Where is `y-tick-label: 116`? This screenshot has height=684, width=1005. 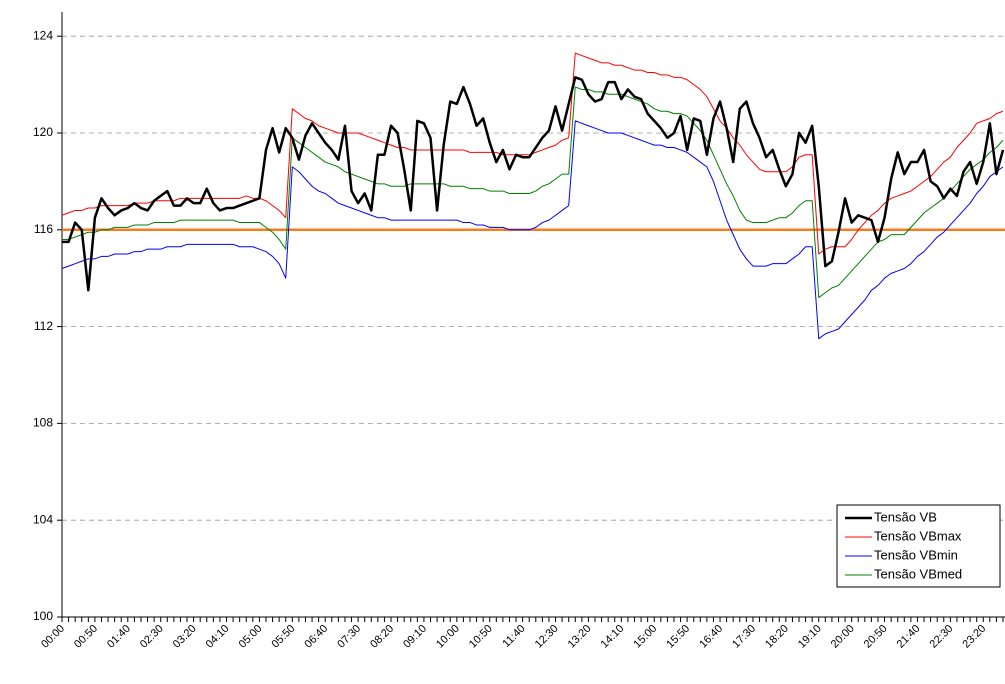
y-tick-label: 116 is located at coordinates (43, 229).